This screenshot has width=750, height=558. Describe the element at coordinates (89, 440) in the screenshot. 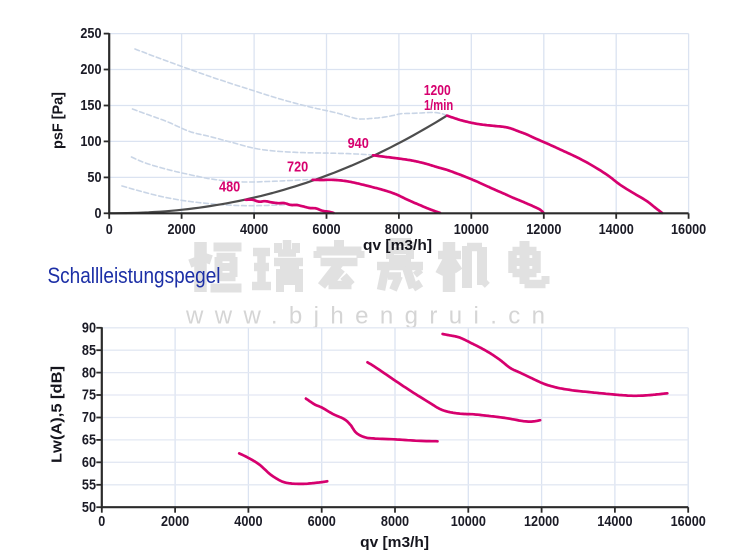

I see `svg-text: 65` at that location.